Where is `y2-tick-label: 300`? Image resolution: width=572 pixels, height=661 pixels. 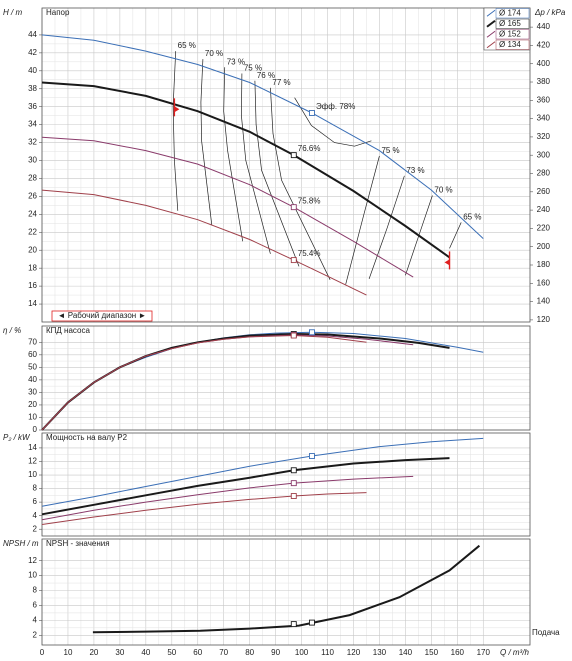
y2-tick-label: 300 is located at coordinates (544, 154).